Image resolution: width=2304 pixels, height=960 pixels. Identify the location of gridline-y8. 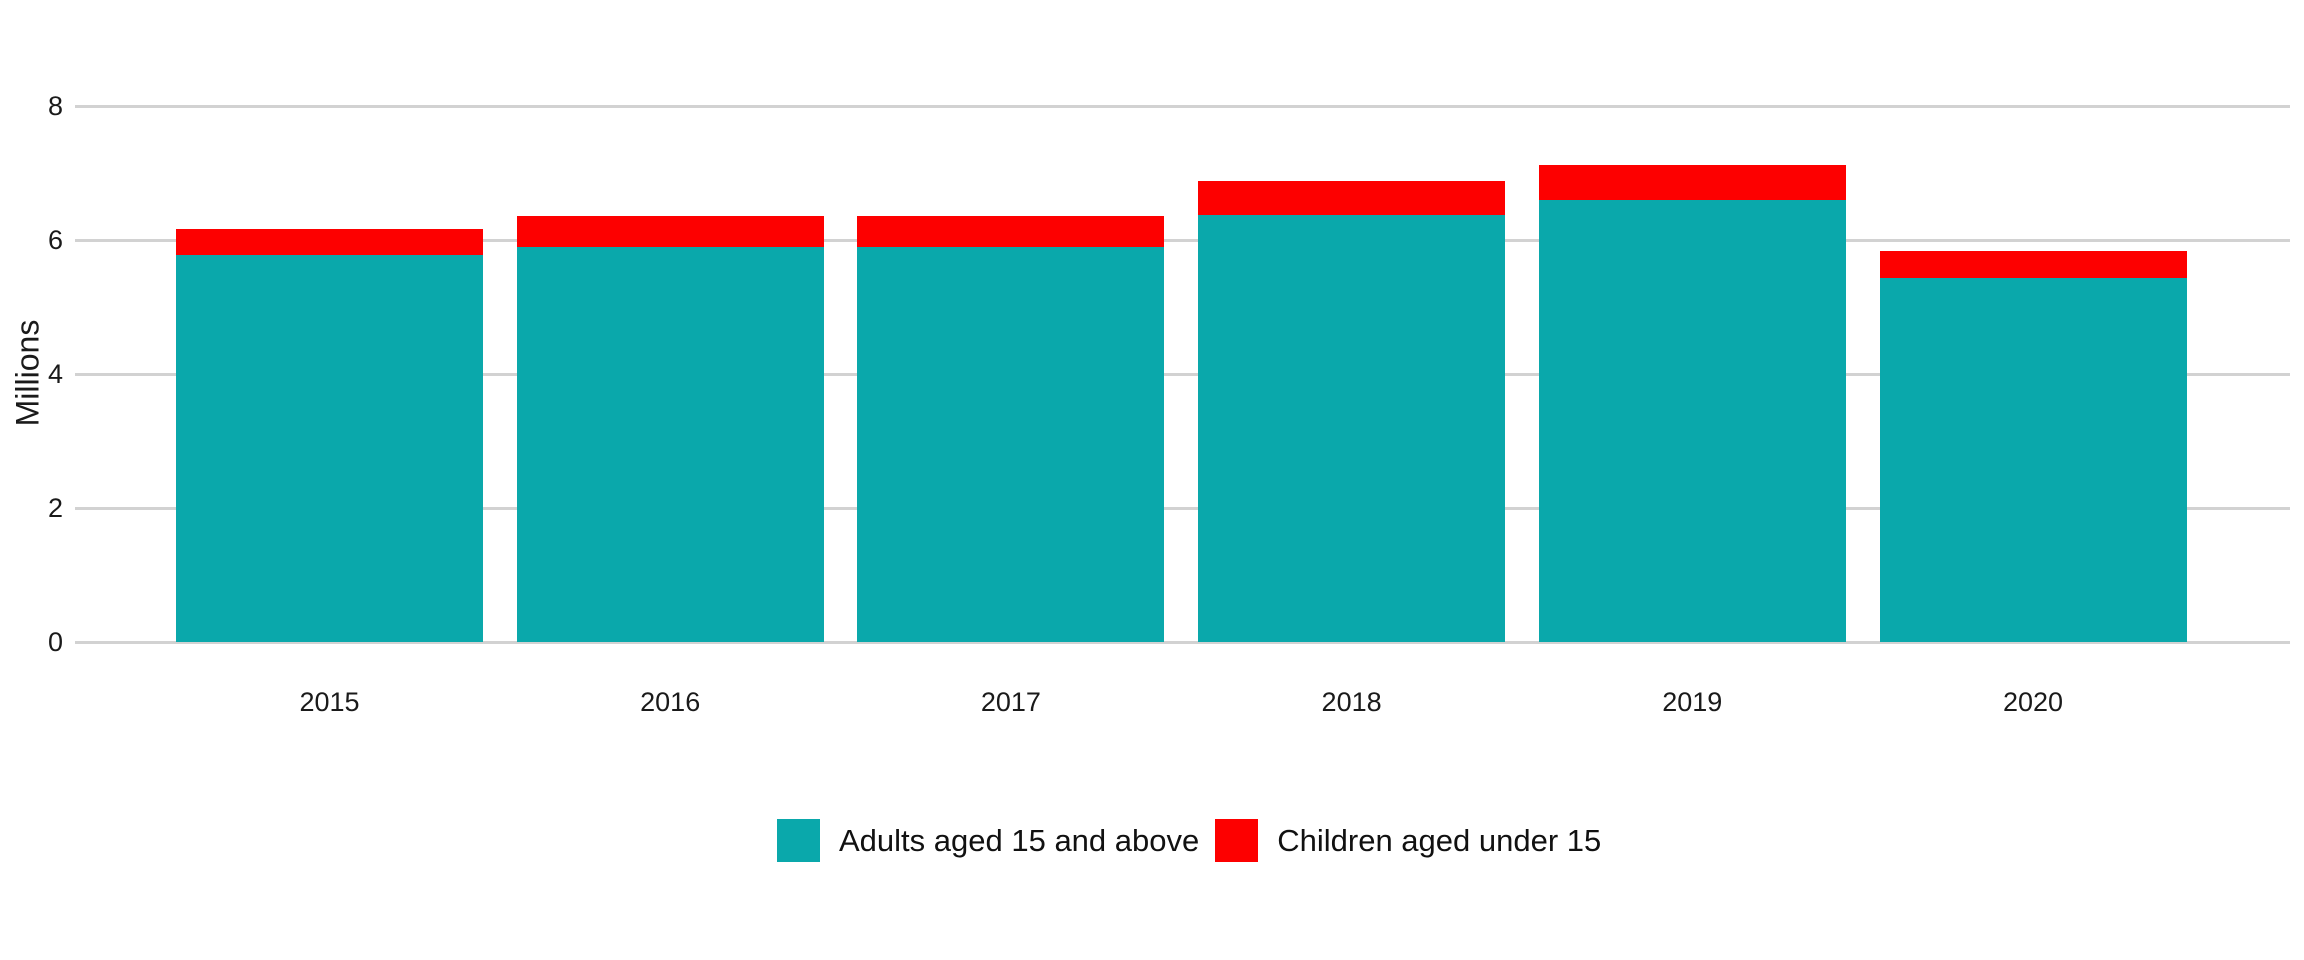
(1182, 106).